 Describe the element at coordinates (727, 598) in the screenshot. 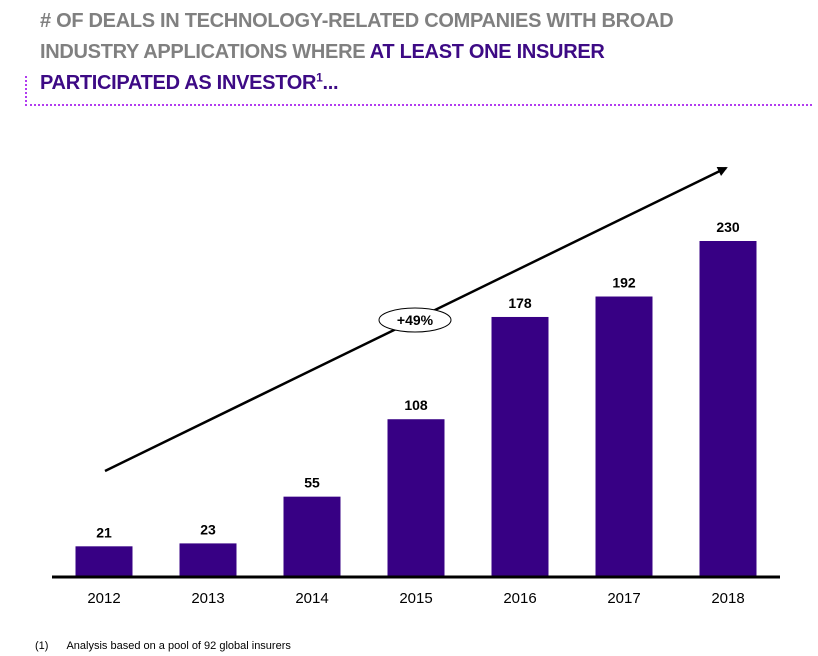

I see `x-tick-label-2018: 2018` at that location.